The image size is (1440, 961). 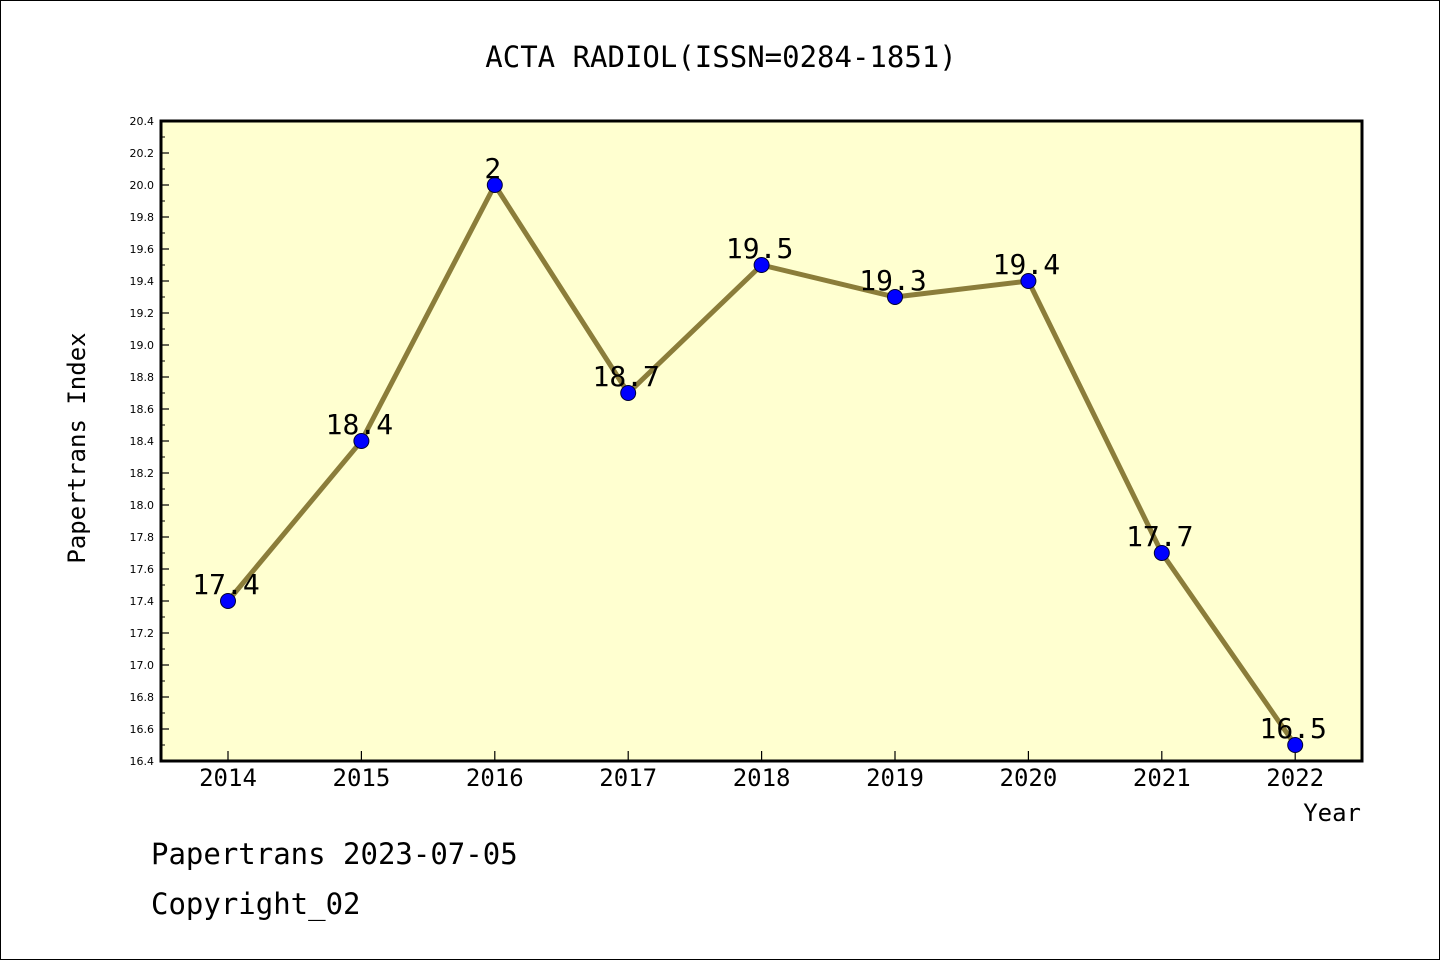 What do you see at coordinates (1292, 728) in the screenshot?
I see `data-label: 16.5` at bounding box center [1292, 728].